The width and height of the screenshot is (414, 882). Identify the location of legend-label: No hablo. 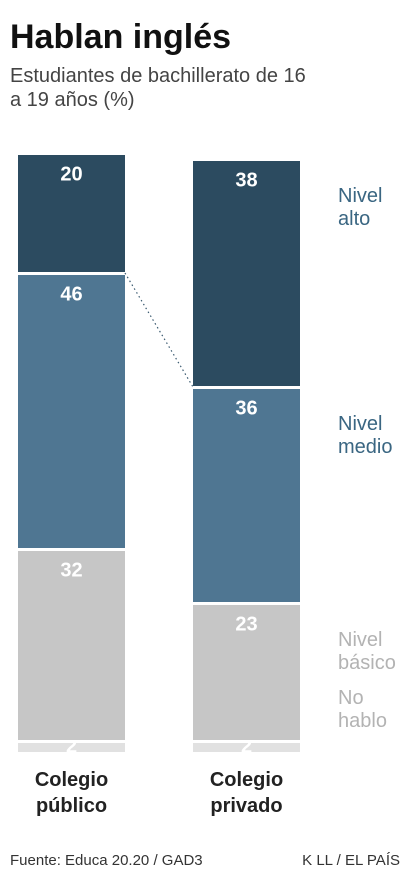
(362, 709).